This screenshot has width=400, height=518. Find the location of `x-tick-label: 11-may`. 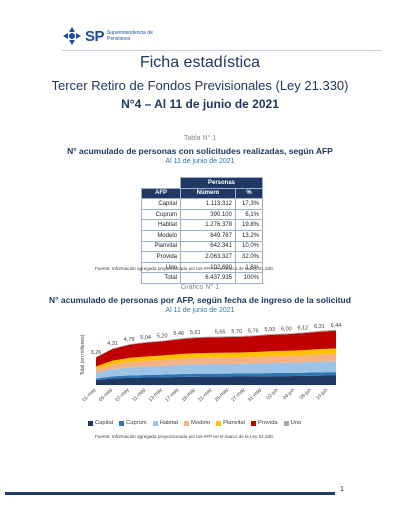

x-tick-label: 11-may is located at coordinates (139, 395).